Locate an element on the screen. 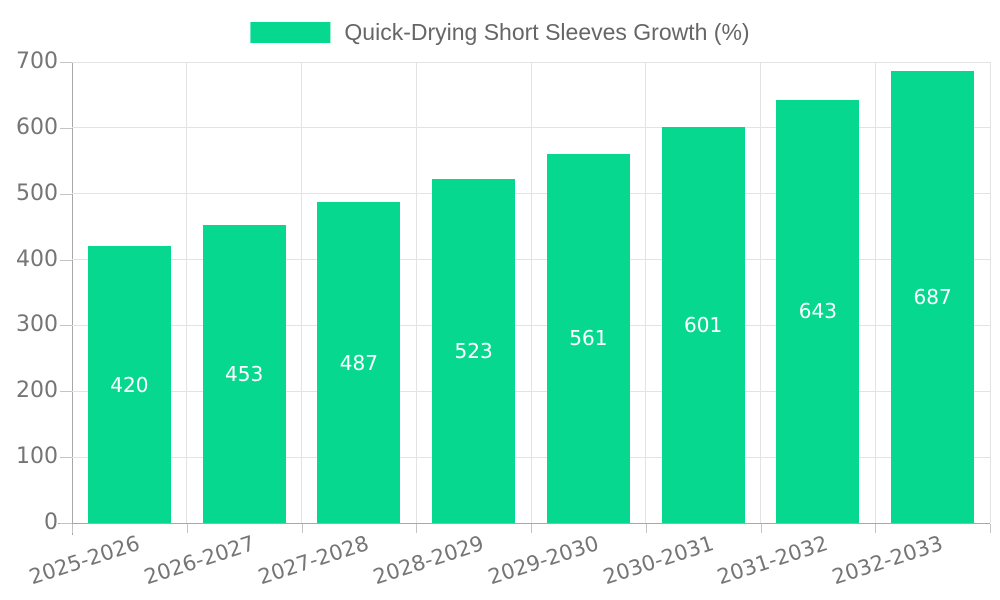  y-tick-label-0: 0 is located at coordinates (51, 522).